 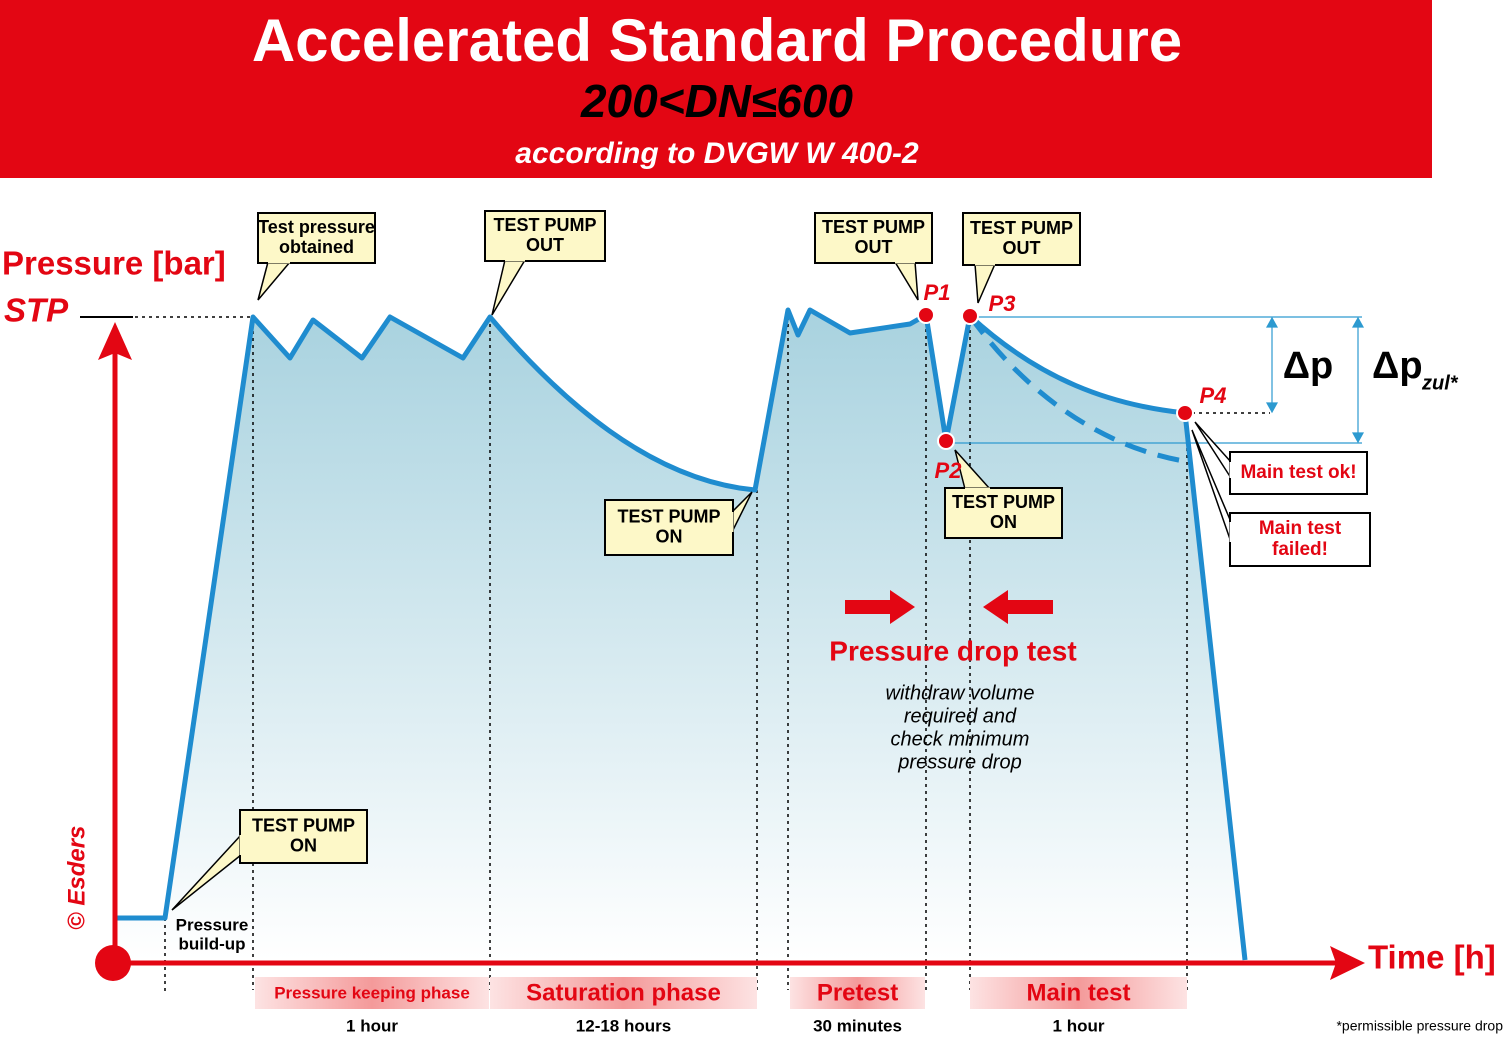 What do you see at coordinates (857, 1025) in the screenshot?
I see `phase-duration: 30 minutes` at bounding box center [857, 1025].